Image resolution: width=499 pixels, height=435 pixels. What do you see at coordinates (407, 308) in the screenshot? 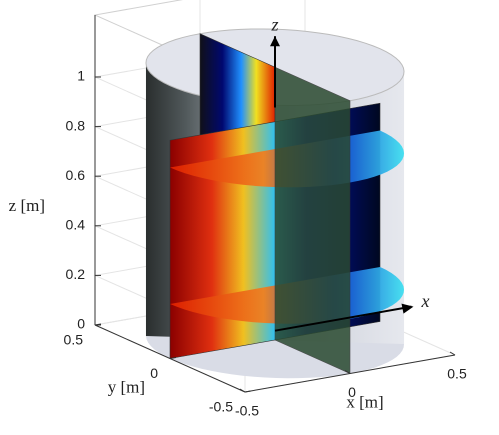
I see `x-arrow-head` at bounding box center [407, 308].